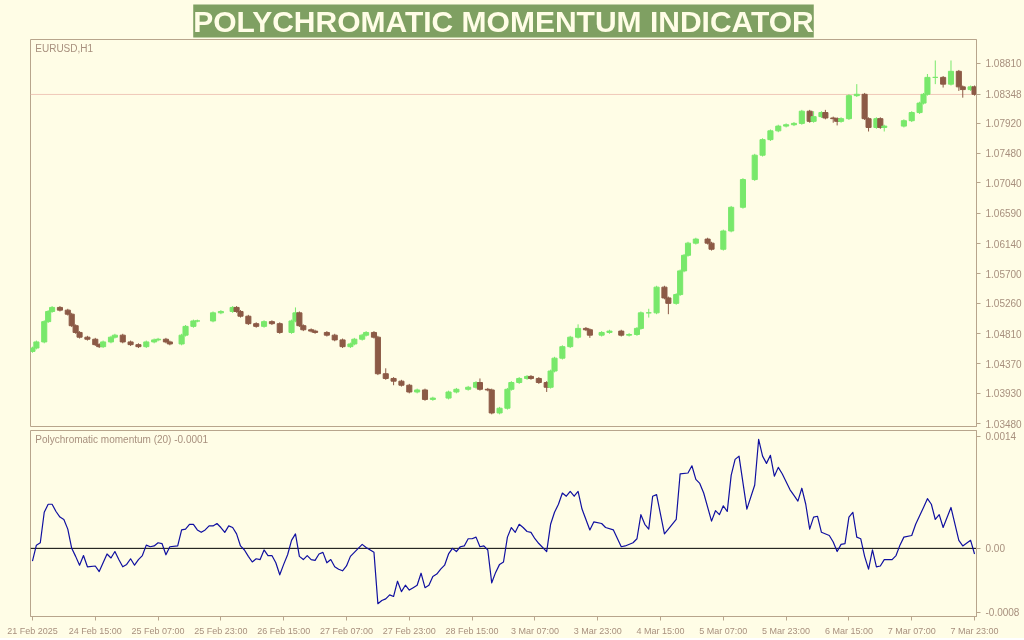 The height and width of the screenshot is (640, 1024). I want to click on y-tick-label: -0.0008, so click(1002, 613).